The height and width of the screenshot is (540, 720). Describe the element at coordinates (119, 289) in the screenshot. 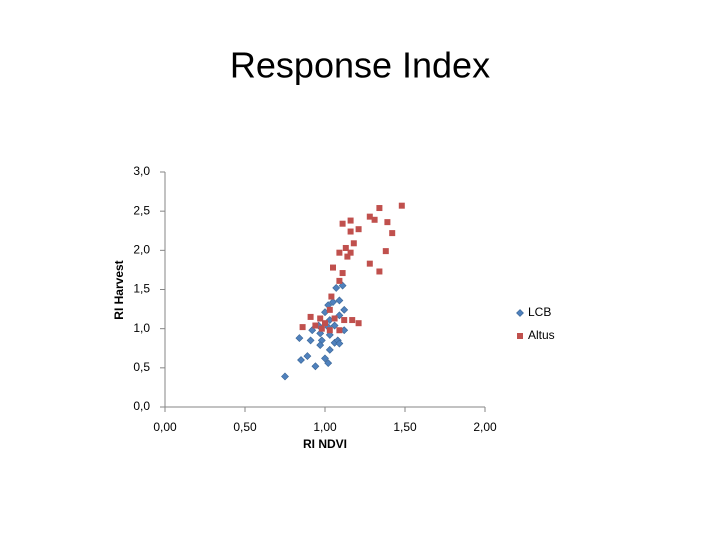

I see `y-axis-label: RI Harvest` at that location.